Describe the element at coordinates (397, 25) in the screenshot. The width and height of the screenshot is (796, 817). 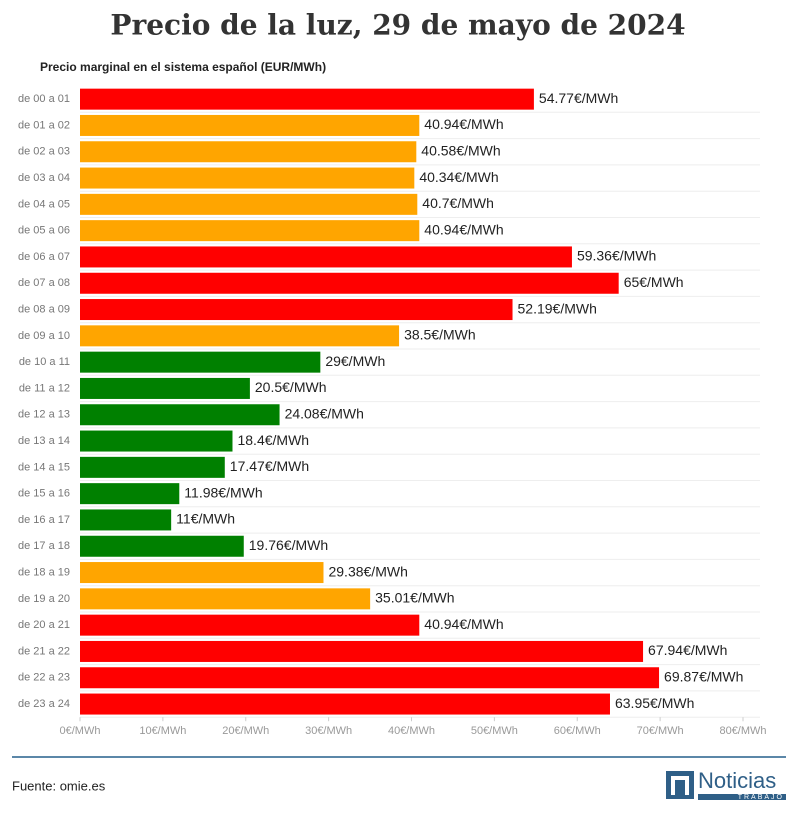
I see `chart-title: Precio de la luz, 29 de mayo de 2024` at that location.